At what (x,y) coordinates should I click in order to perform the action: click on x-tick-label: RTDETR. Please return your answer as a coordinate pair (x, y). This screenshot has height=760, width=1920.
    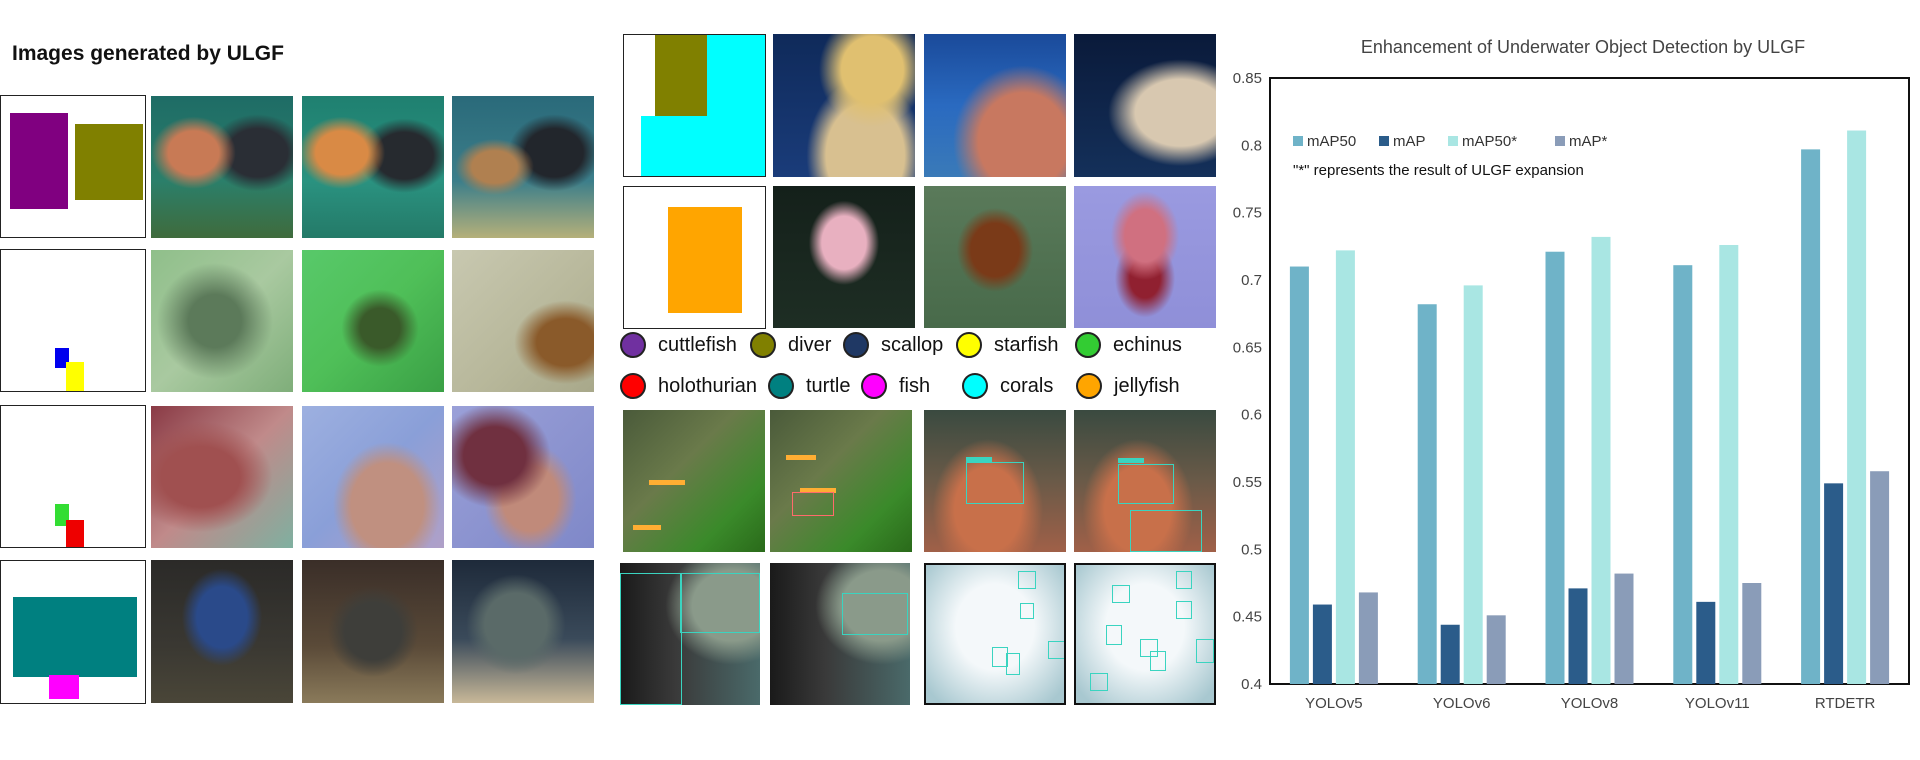
    Looking at the image, I should click on (1845, 703).